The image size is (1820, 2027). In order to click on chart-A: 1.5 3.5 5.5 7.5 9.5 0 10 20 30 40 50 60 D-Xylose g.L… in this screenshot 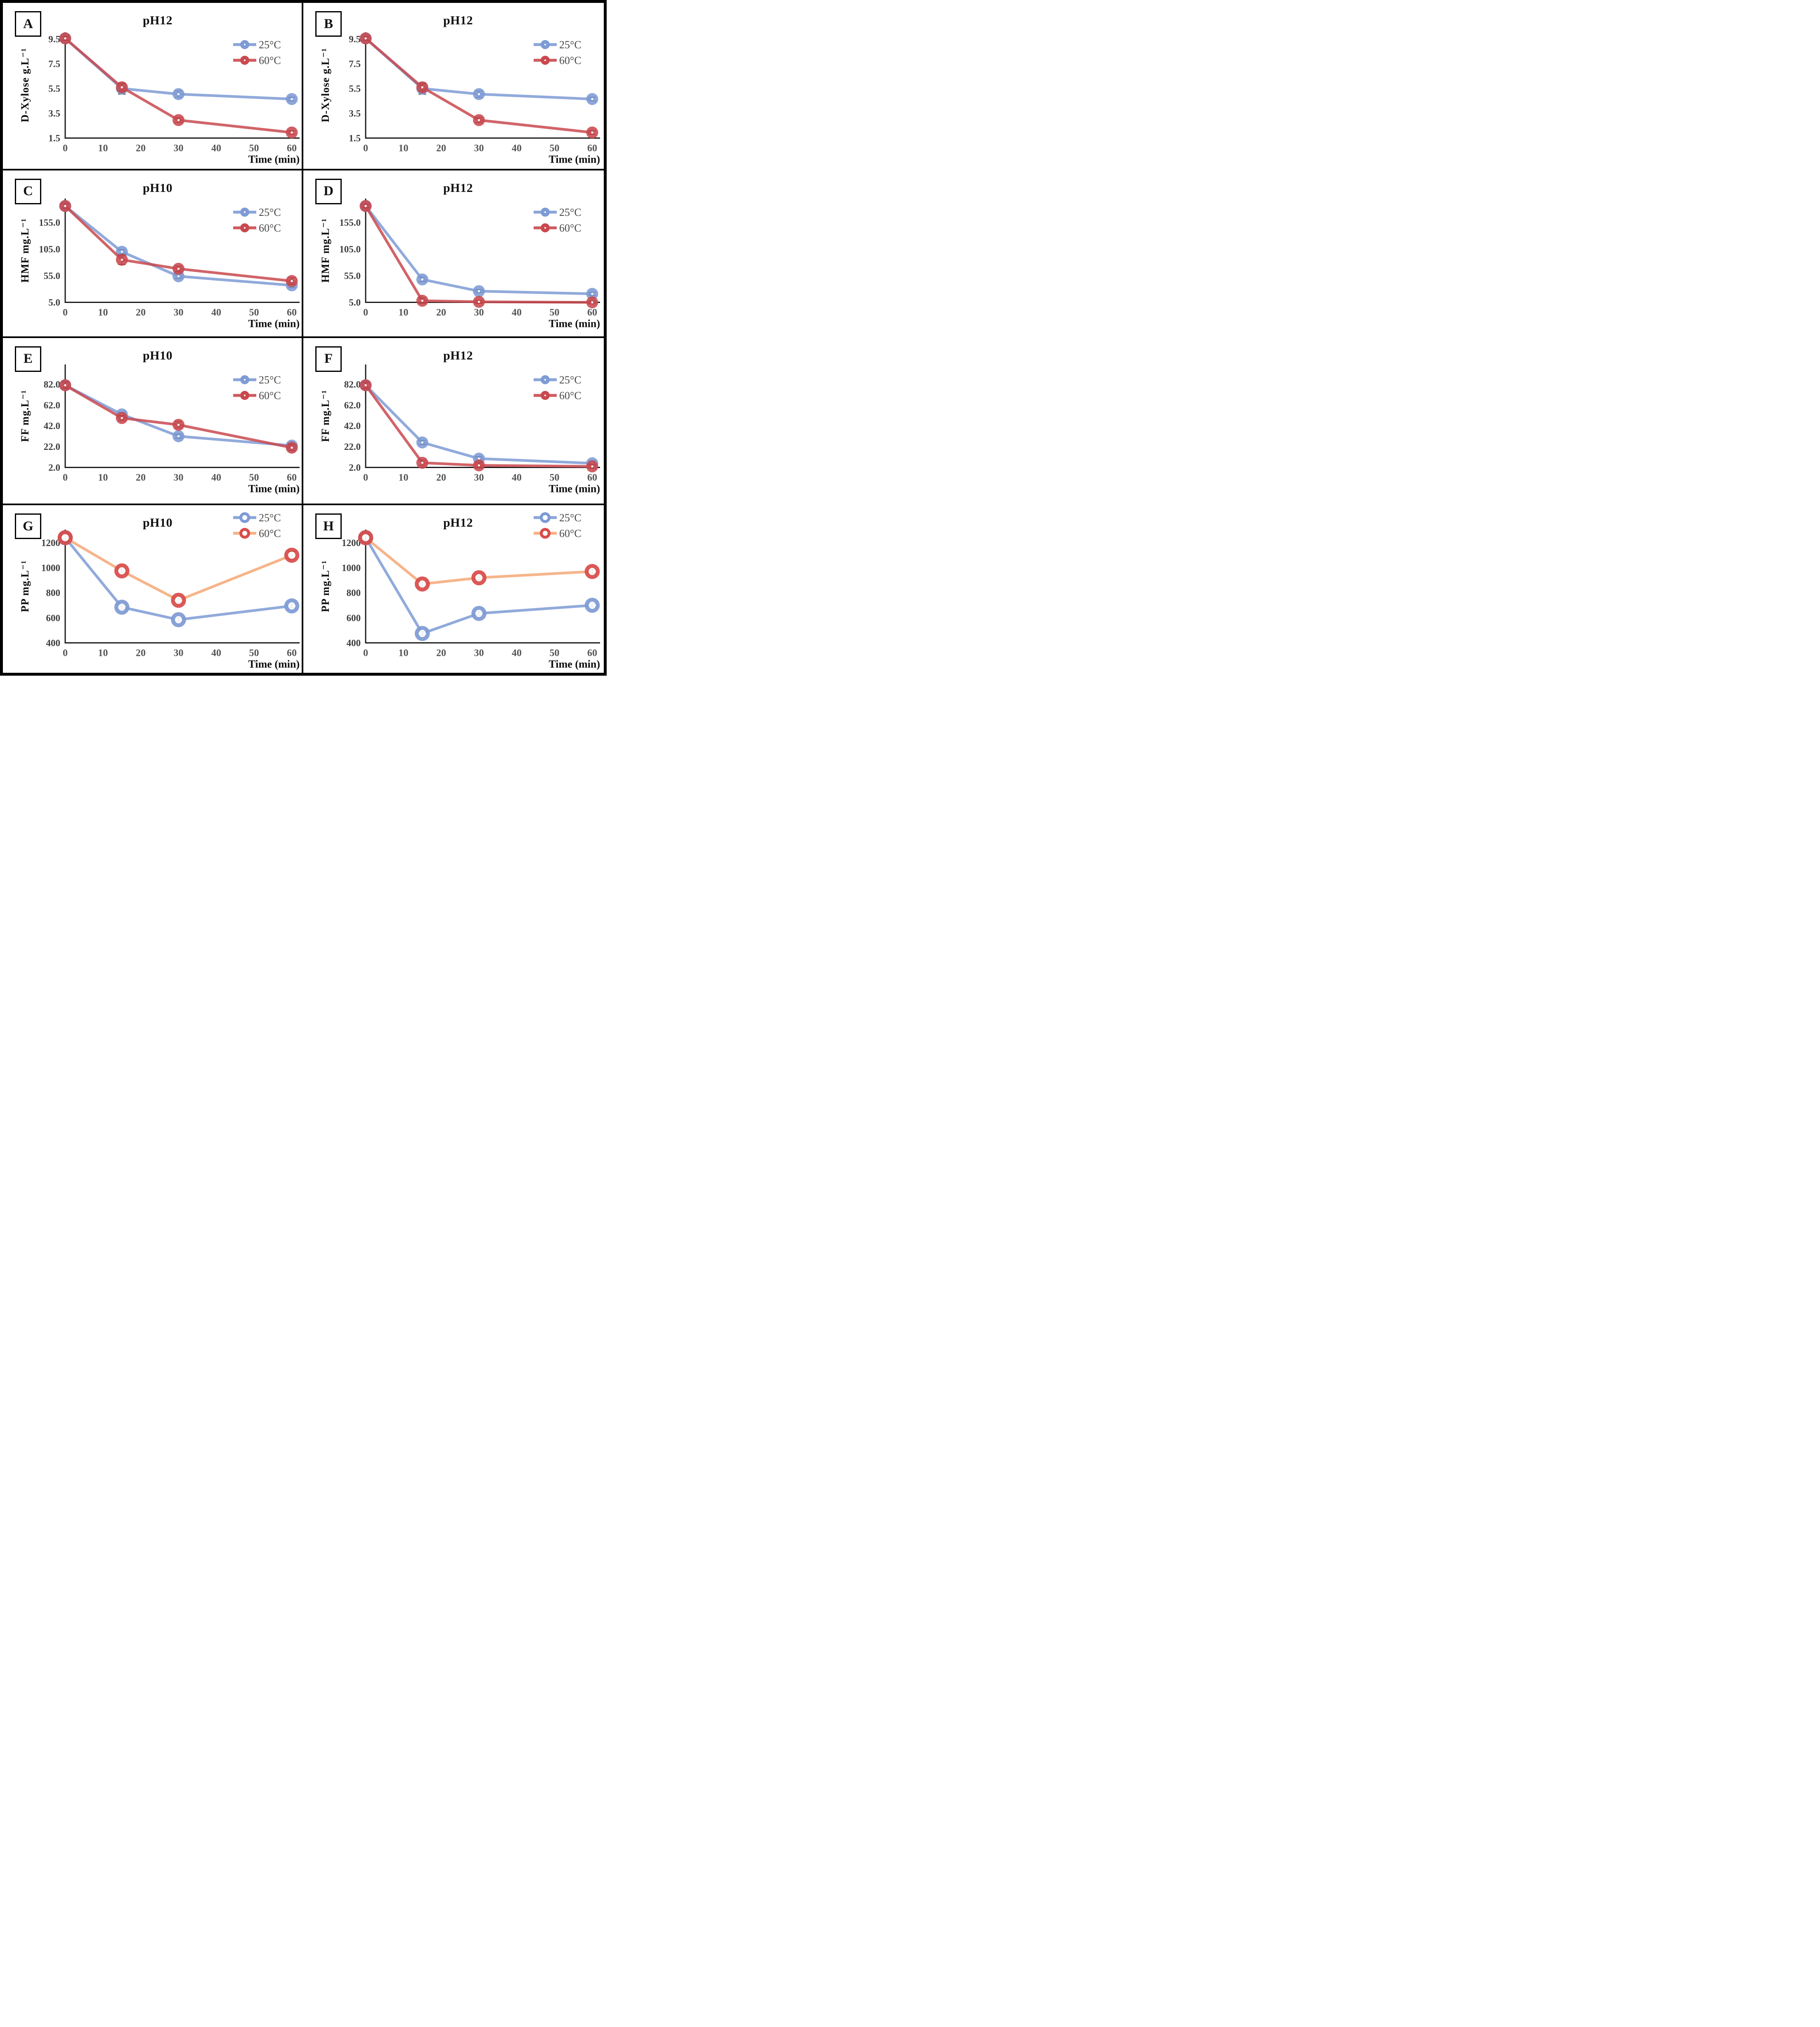, I will do `click(159, 99)`.